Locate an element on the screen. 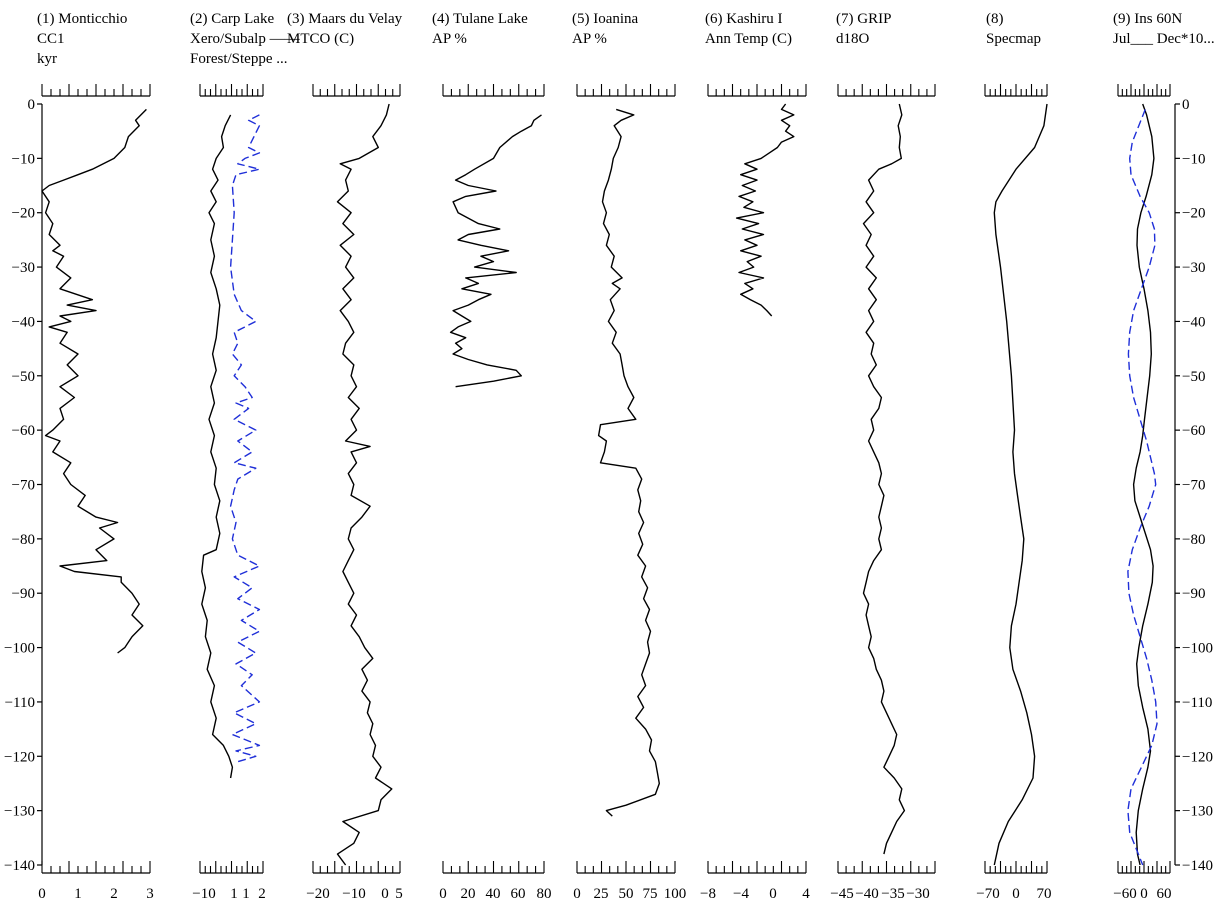 This screenshot has height=909, width=1227. left-y-tick-label: −100 is located at coordinates (19, 649).